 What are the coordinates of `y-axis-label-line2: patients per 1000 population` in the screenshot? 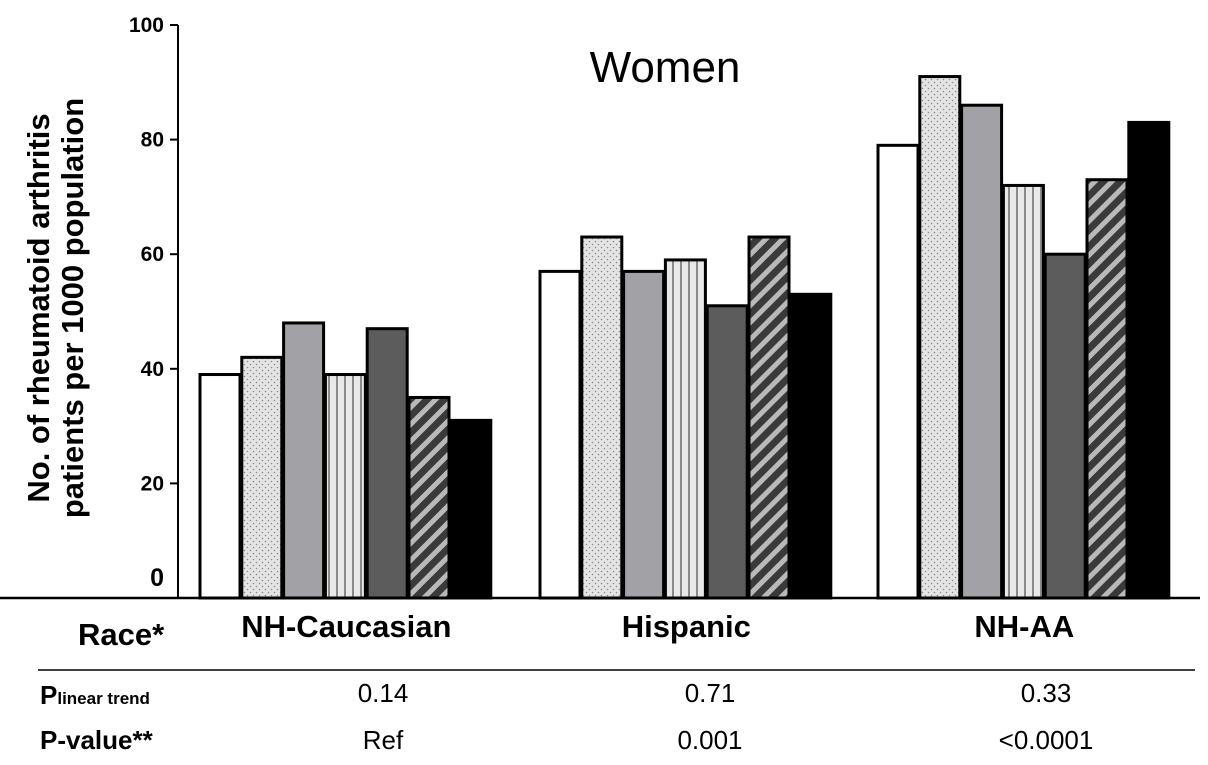 It's located at (72, 308).